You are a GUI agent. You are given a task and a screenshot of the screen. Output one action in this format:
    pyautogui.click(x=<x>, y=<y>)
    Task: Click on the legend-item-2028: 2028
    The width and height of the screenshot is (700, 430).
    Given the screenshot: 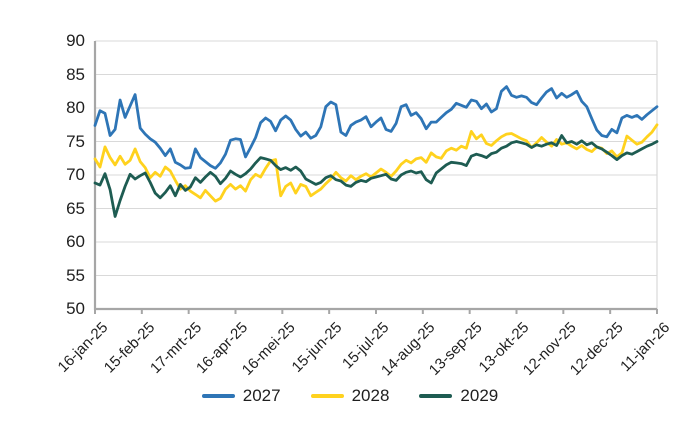 What is the action you would take?
    pyautogui.click(x=350, y=396)
    